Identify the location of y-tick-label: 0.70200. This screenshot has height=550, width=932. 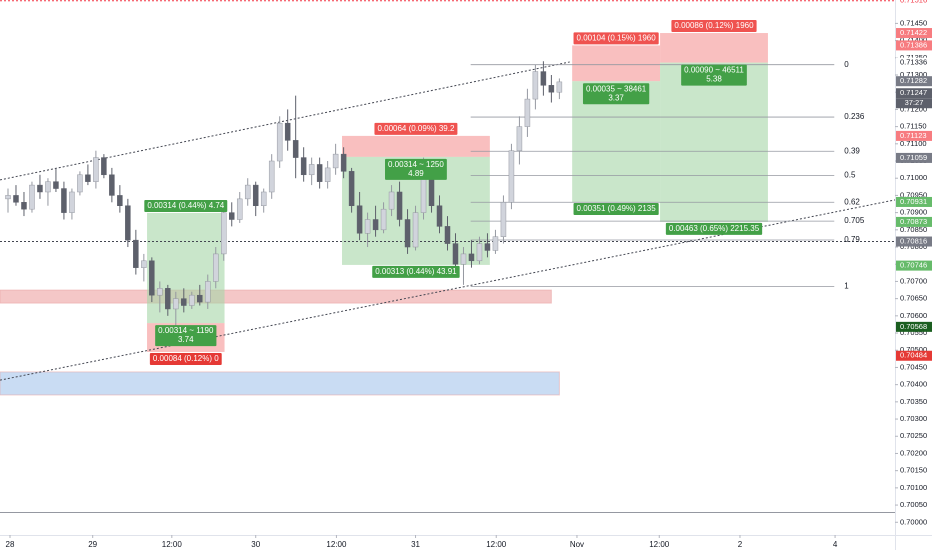
(913, 452).